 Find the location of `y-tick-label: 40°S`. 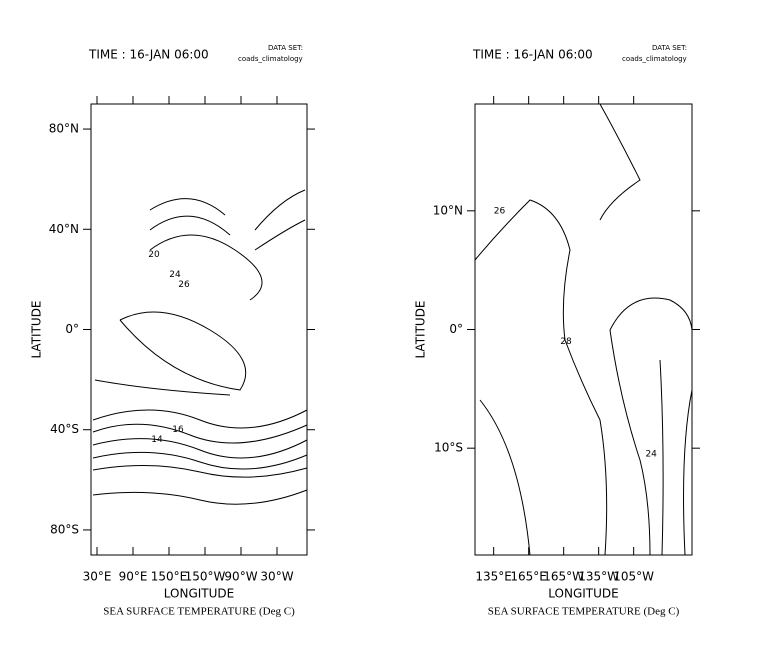

y-tick-label: 40°S is located at coordinates (64, 429).